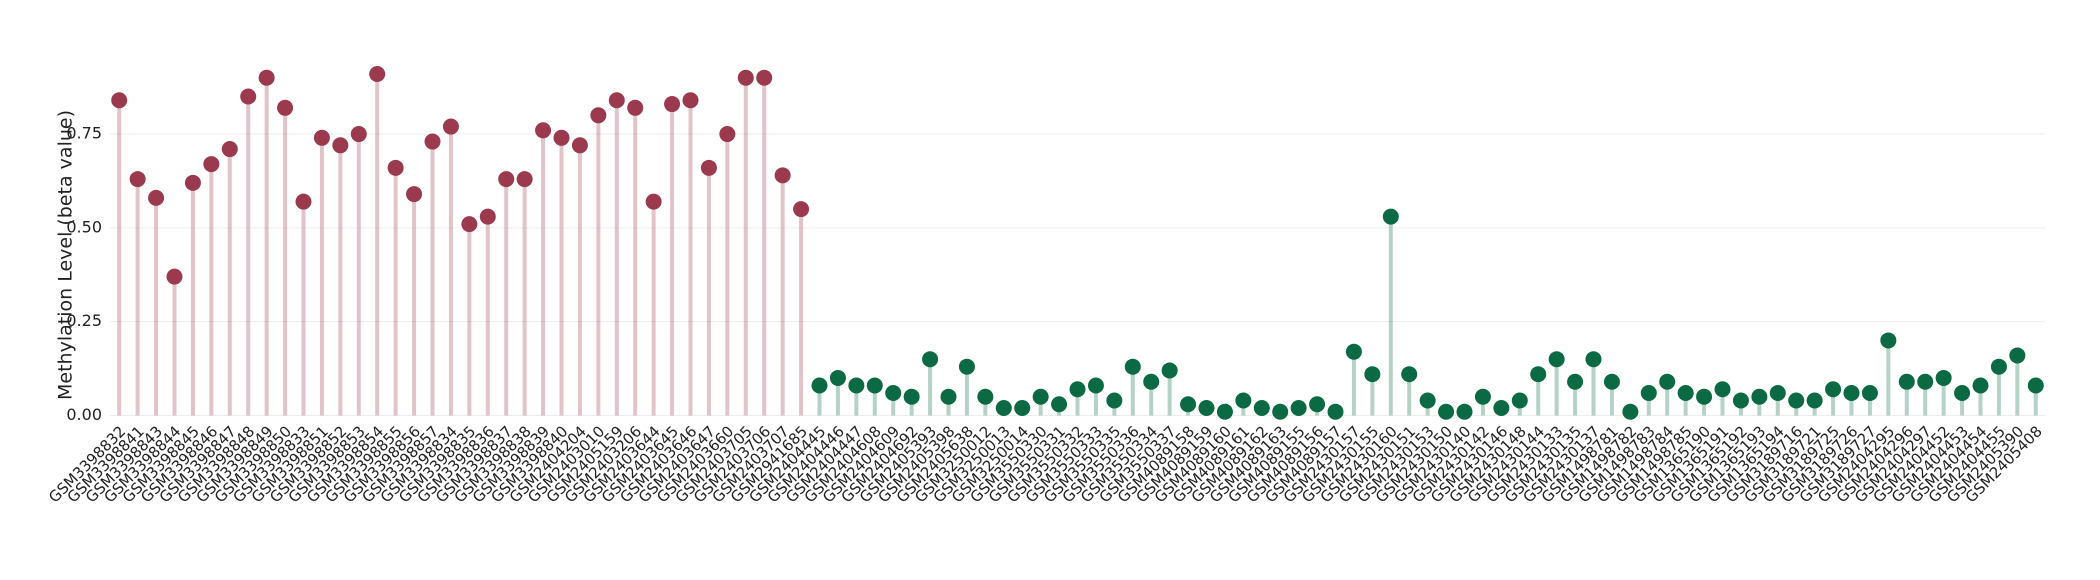  I want to click on y-tick-label: 0.00, so click(84, 414).